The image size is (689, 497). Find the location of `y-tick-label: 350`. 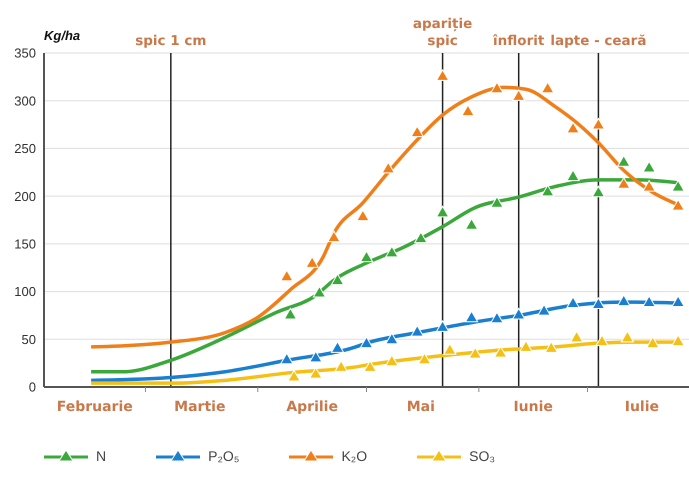

y-tick-label: 350 is located at coordinates (25, 53).